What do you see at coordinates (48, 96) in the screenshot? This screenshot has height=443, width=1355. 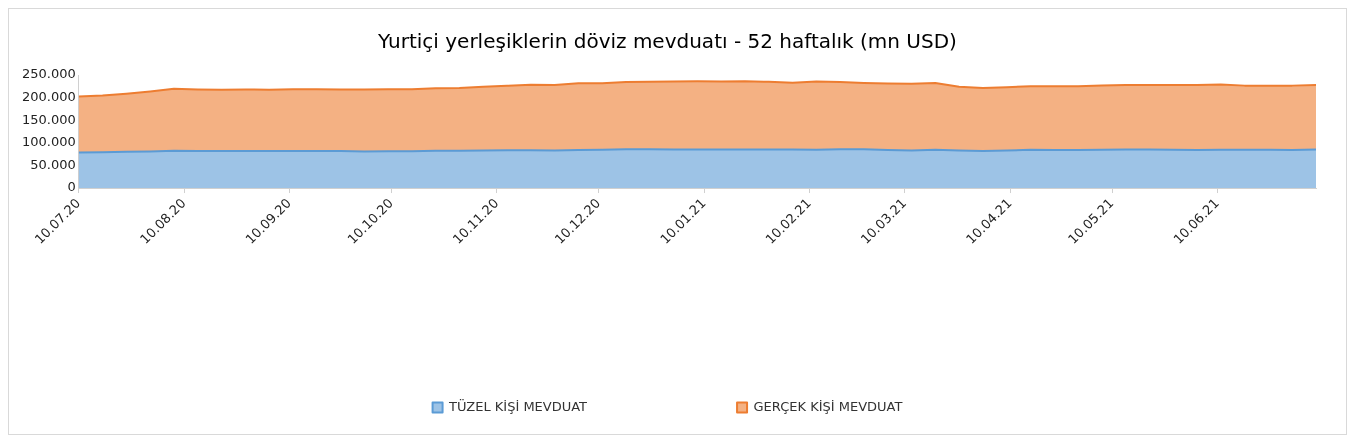 I see `y-tick-label: 200.000` at bounding box center [48, 96].